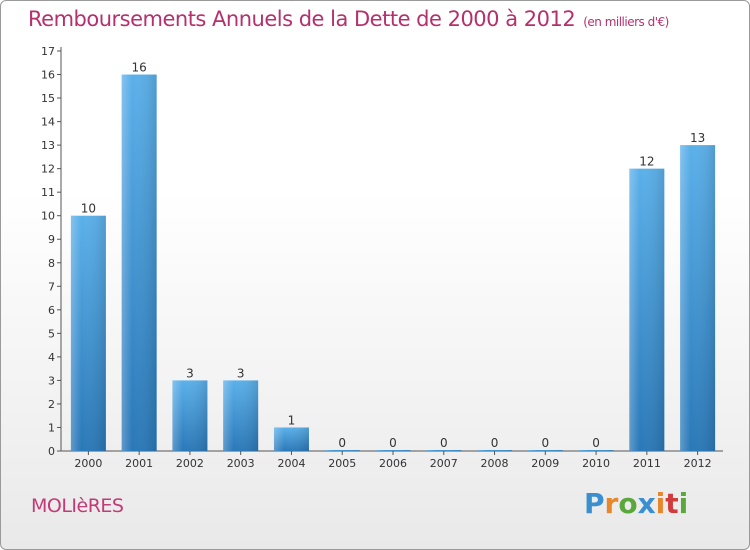  I want to click on bar-value-label: 12, so click(646, 162).